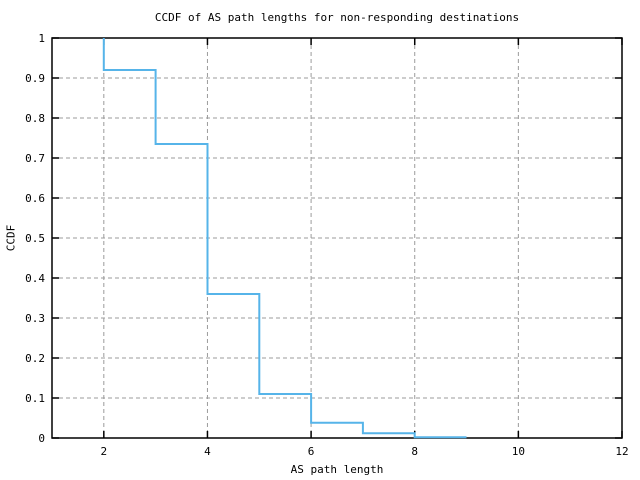  Describe the element at coordinates (41, 38) in the screenshot. I see `y-tick-label: 1` at that location.